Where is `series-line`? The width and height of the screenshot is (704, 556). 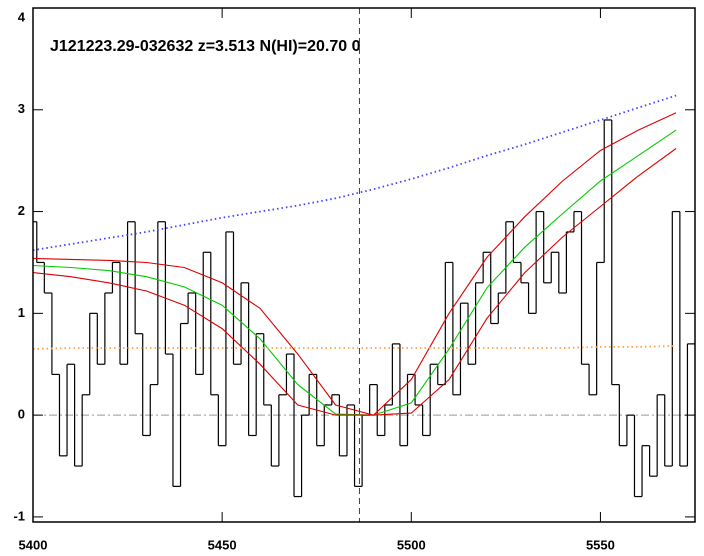
series-line is located at coordinates (354, 347).